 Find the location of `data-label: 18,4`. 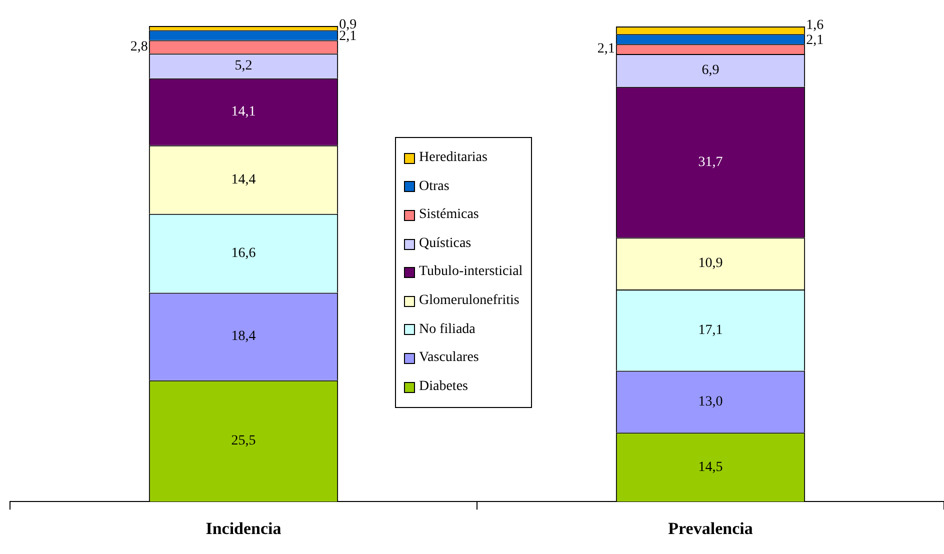

data-label: 18,4 is located at coordinates (243, 336).